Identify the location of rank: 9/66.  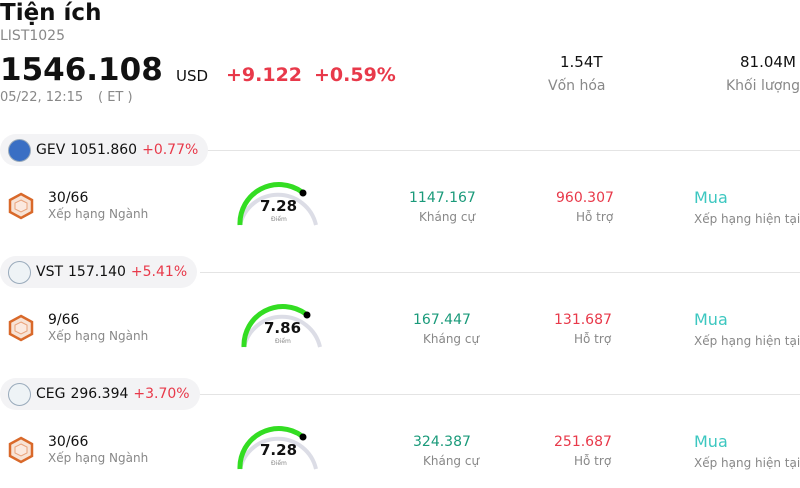
(64, 320).